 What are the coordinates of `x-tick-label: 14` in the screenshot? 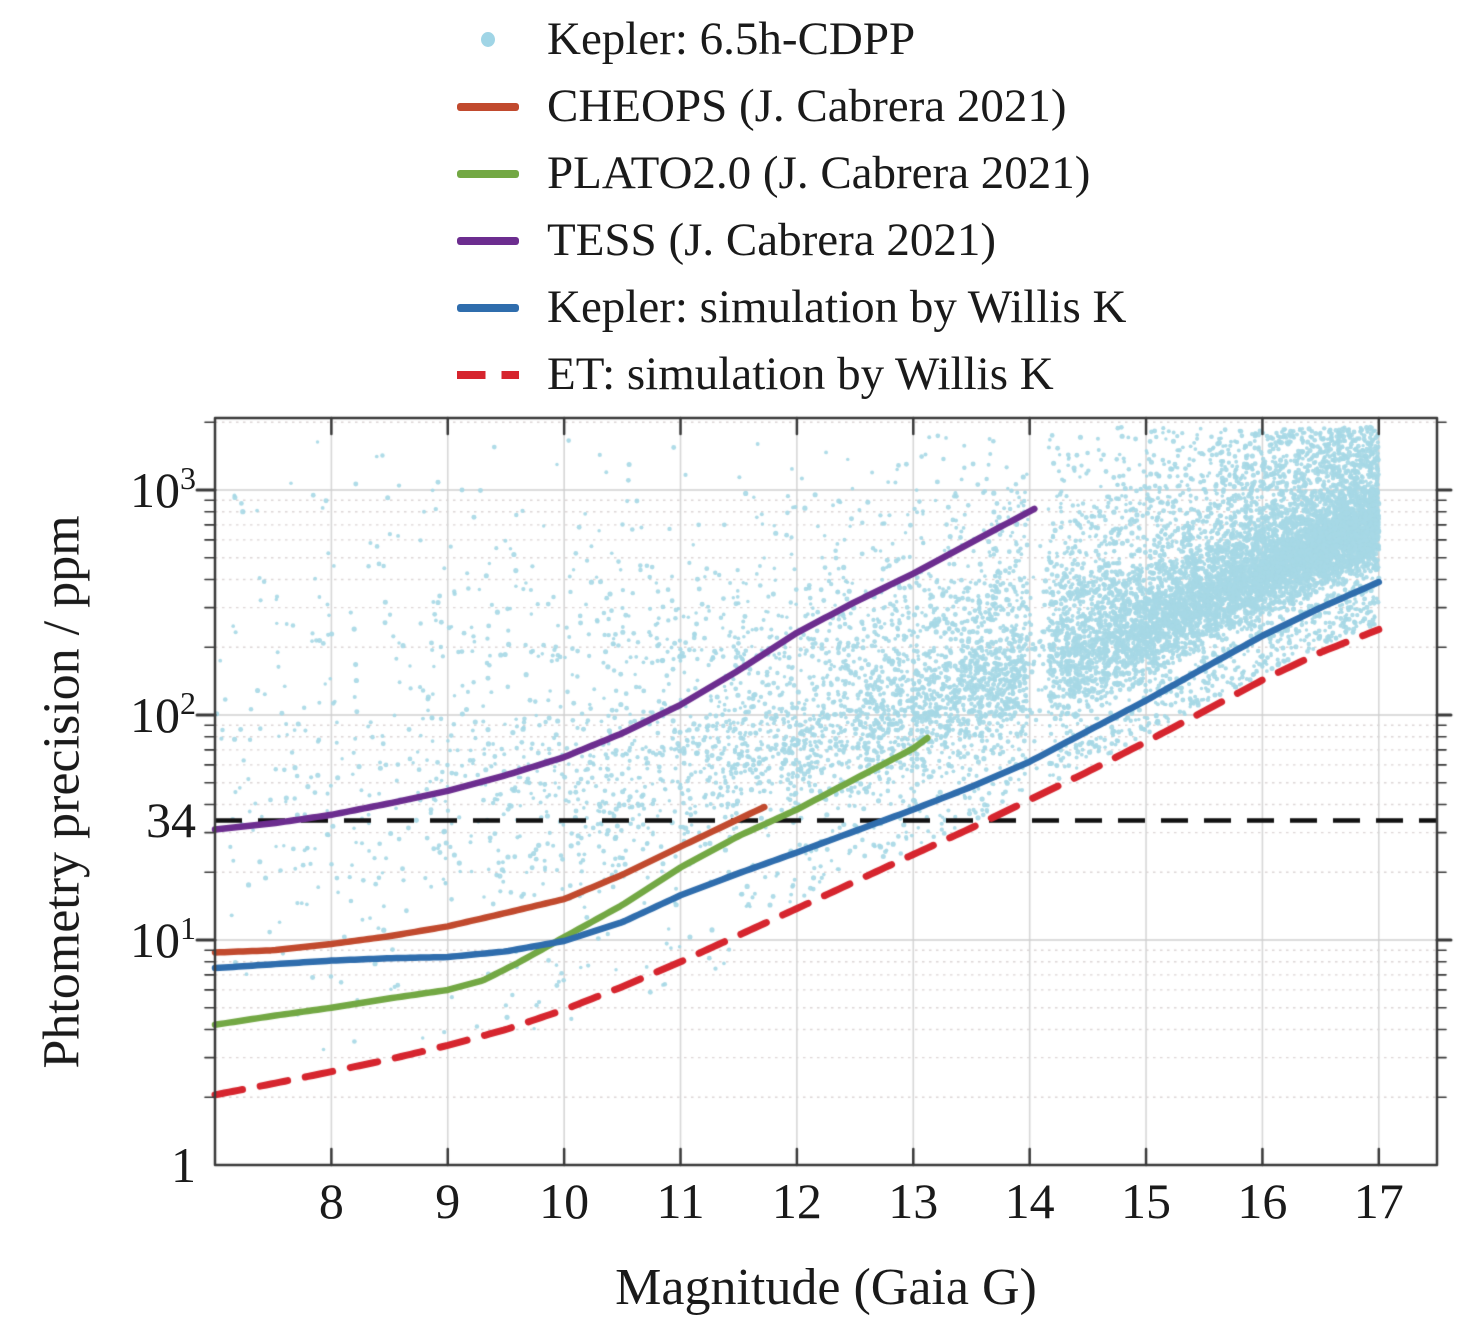 It's located at (1029, 1201).